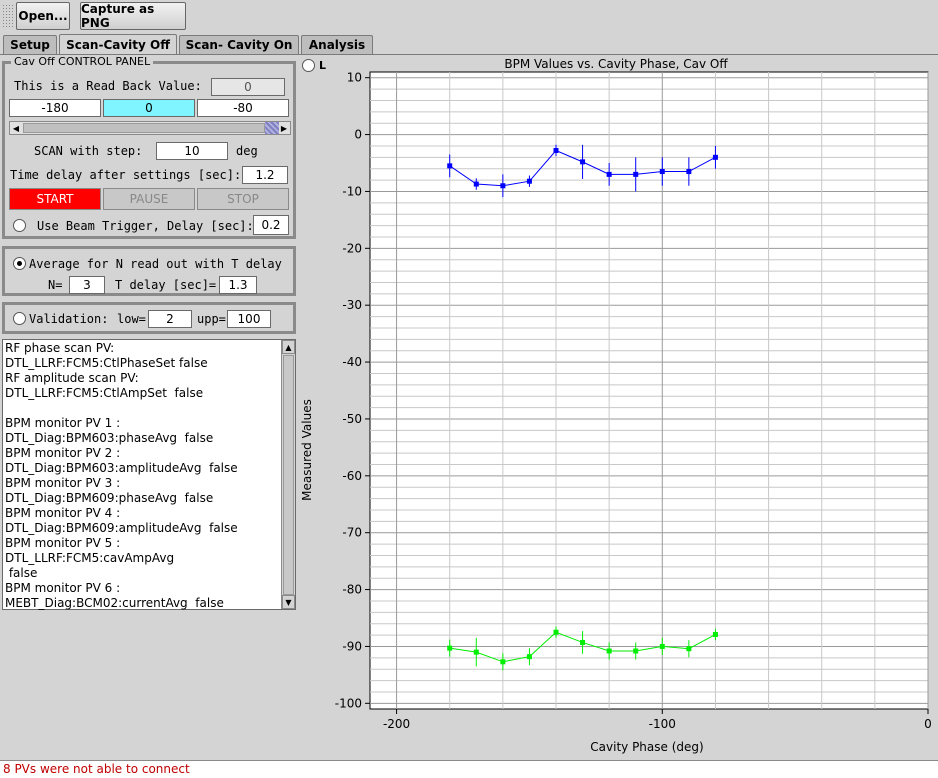 Image resolution: width=938 pixels, height=778 pixels. Describe the element at coordinates (82, 61) in the screenshot. I see `control-panel-title: Cav Off CONTROL PANEL` at that location.